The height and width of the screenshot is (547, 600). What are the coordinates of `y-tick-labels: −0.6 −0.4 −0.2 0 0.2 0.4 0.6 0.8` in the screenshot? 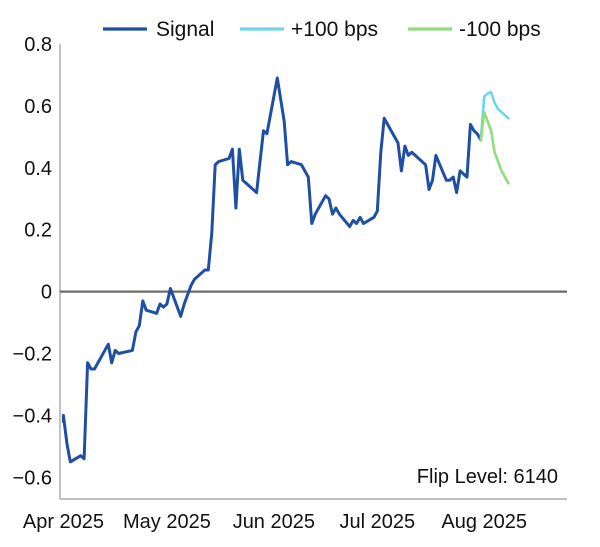 It's located at (32, 261).